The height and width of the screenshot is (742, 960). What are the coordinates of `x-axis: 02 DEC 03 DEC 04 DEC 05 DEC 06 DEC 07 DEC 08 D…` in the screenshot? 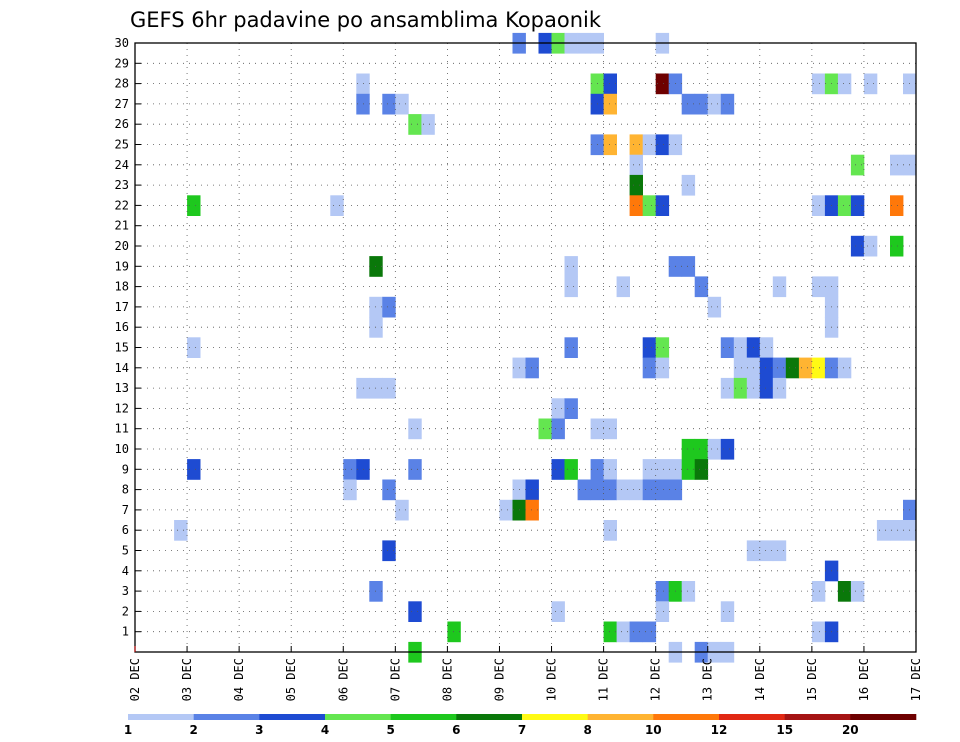 It's located at (525, 673).